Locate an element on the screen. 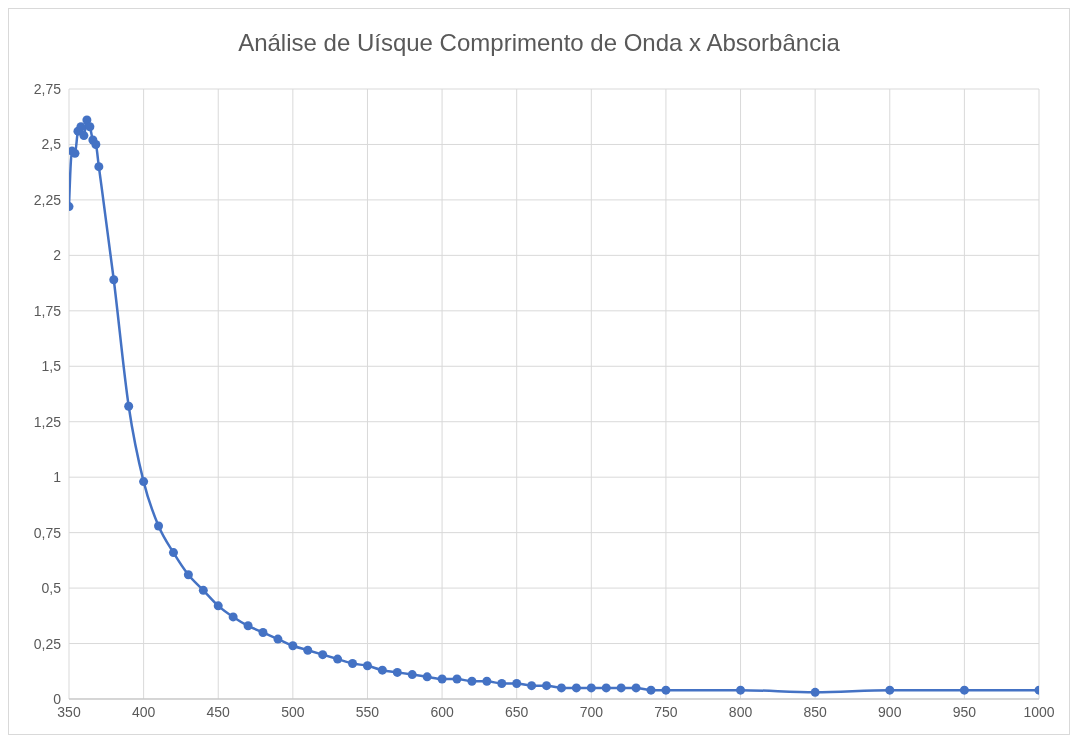  y-tick-label: 2,25 is located at coordinates (47, 199).